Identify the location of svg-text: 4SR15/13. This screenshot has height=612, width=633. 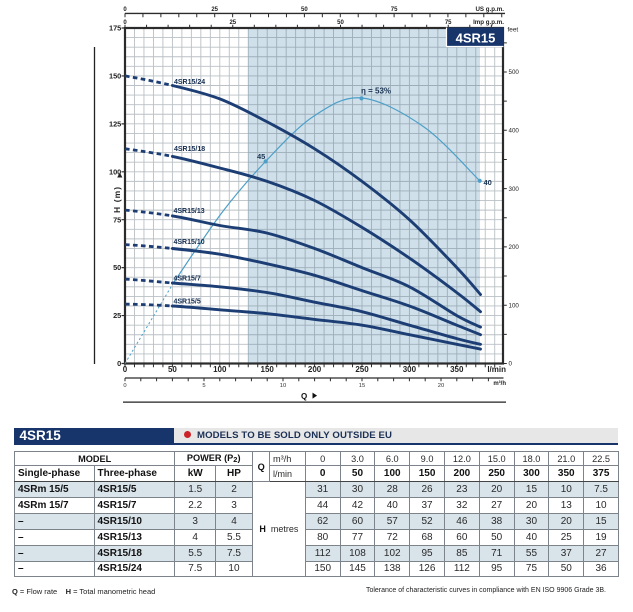
(189, 211).